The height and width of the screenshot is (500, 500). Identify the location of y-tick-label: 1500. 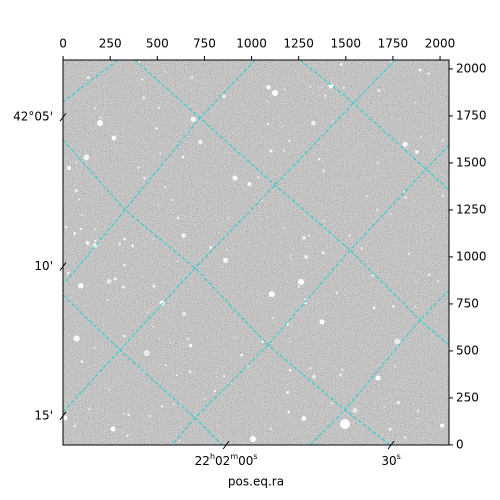
(471, 162).